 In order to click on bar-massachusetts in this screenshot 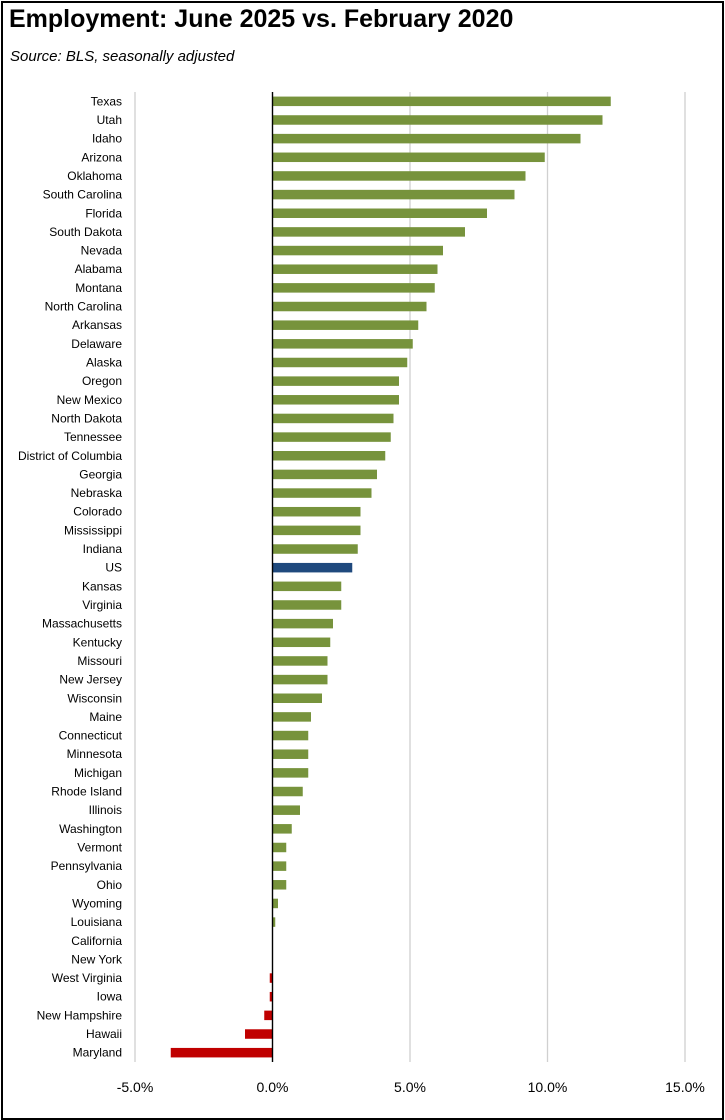, I will do `click(302, 623)`.